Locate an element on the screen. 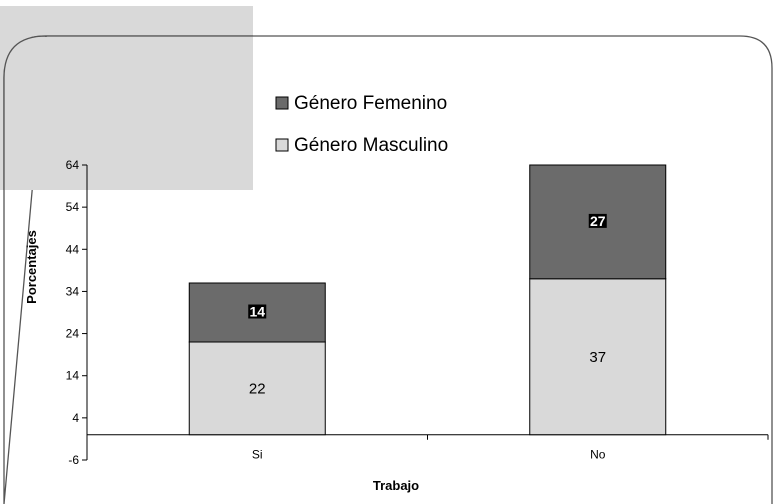  data-label: 27 is located at coordinates (598, 221).